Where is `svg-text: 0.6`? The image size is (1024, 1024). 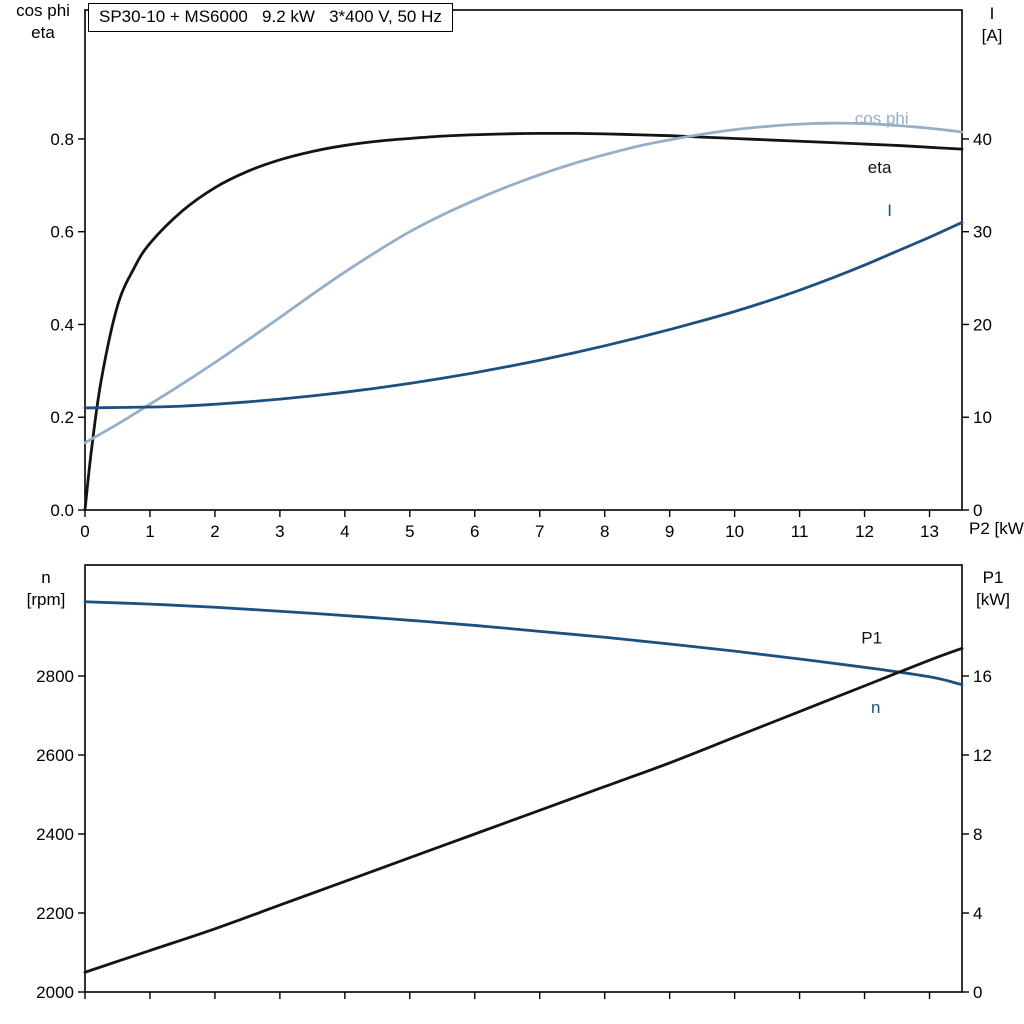
svg-text: 0.6 is located at coordinates (62, 232).